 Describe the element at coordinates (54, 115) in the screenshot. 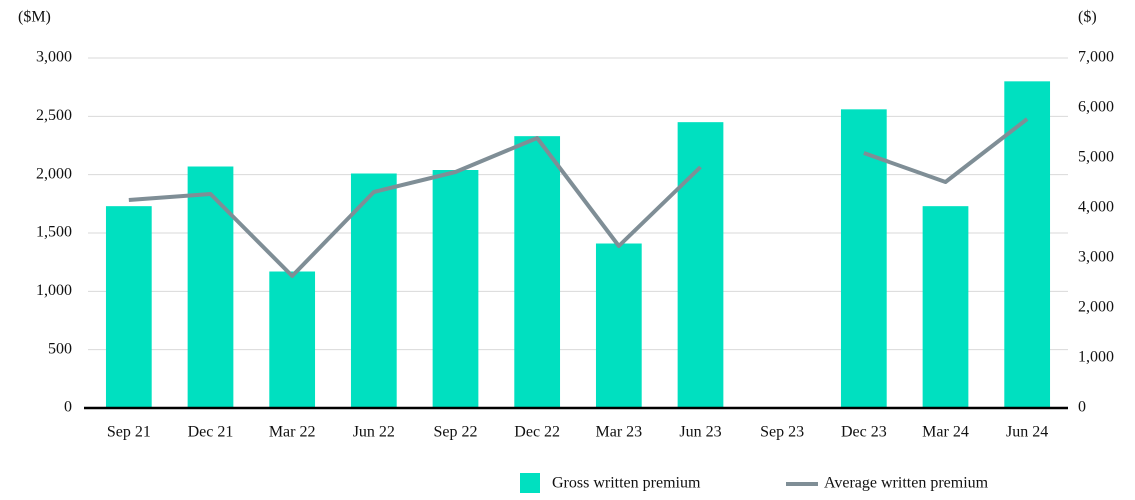

I see `y-tick-label: 2,500` at that location.